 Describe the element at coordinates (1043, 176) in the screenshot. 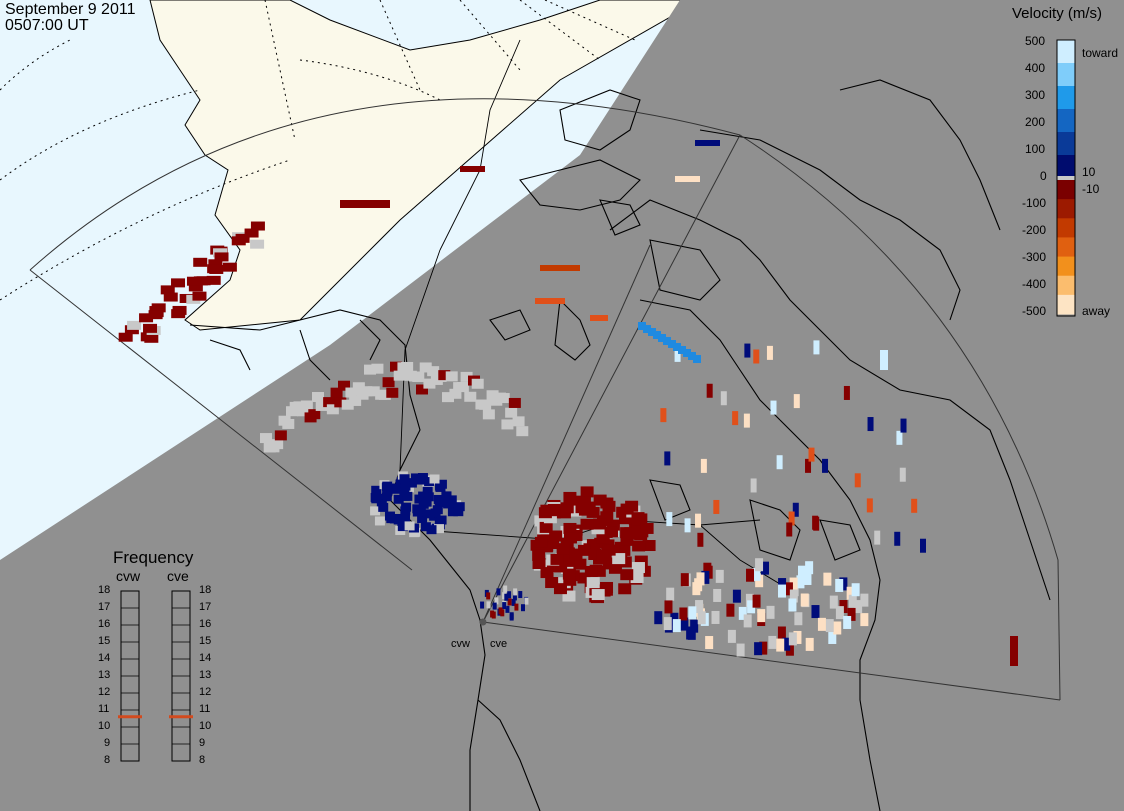

I see `vel-tick-0: 0` at that location.